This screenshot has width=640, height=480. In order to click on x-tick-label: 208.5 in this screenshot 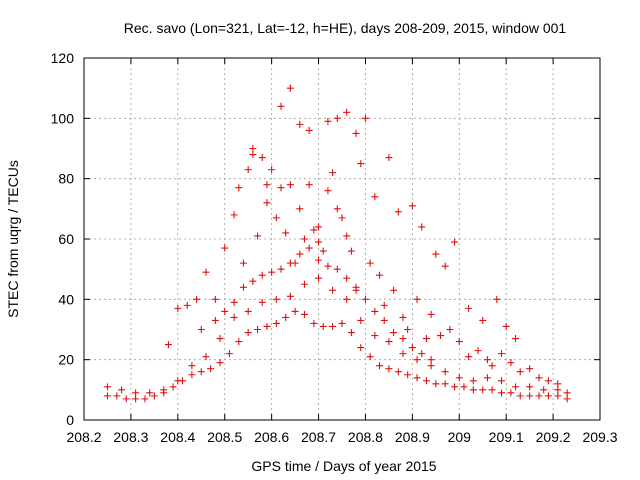, I will do `click(224, 437)`.